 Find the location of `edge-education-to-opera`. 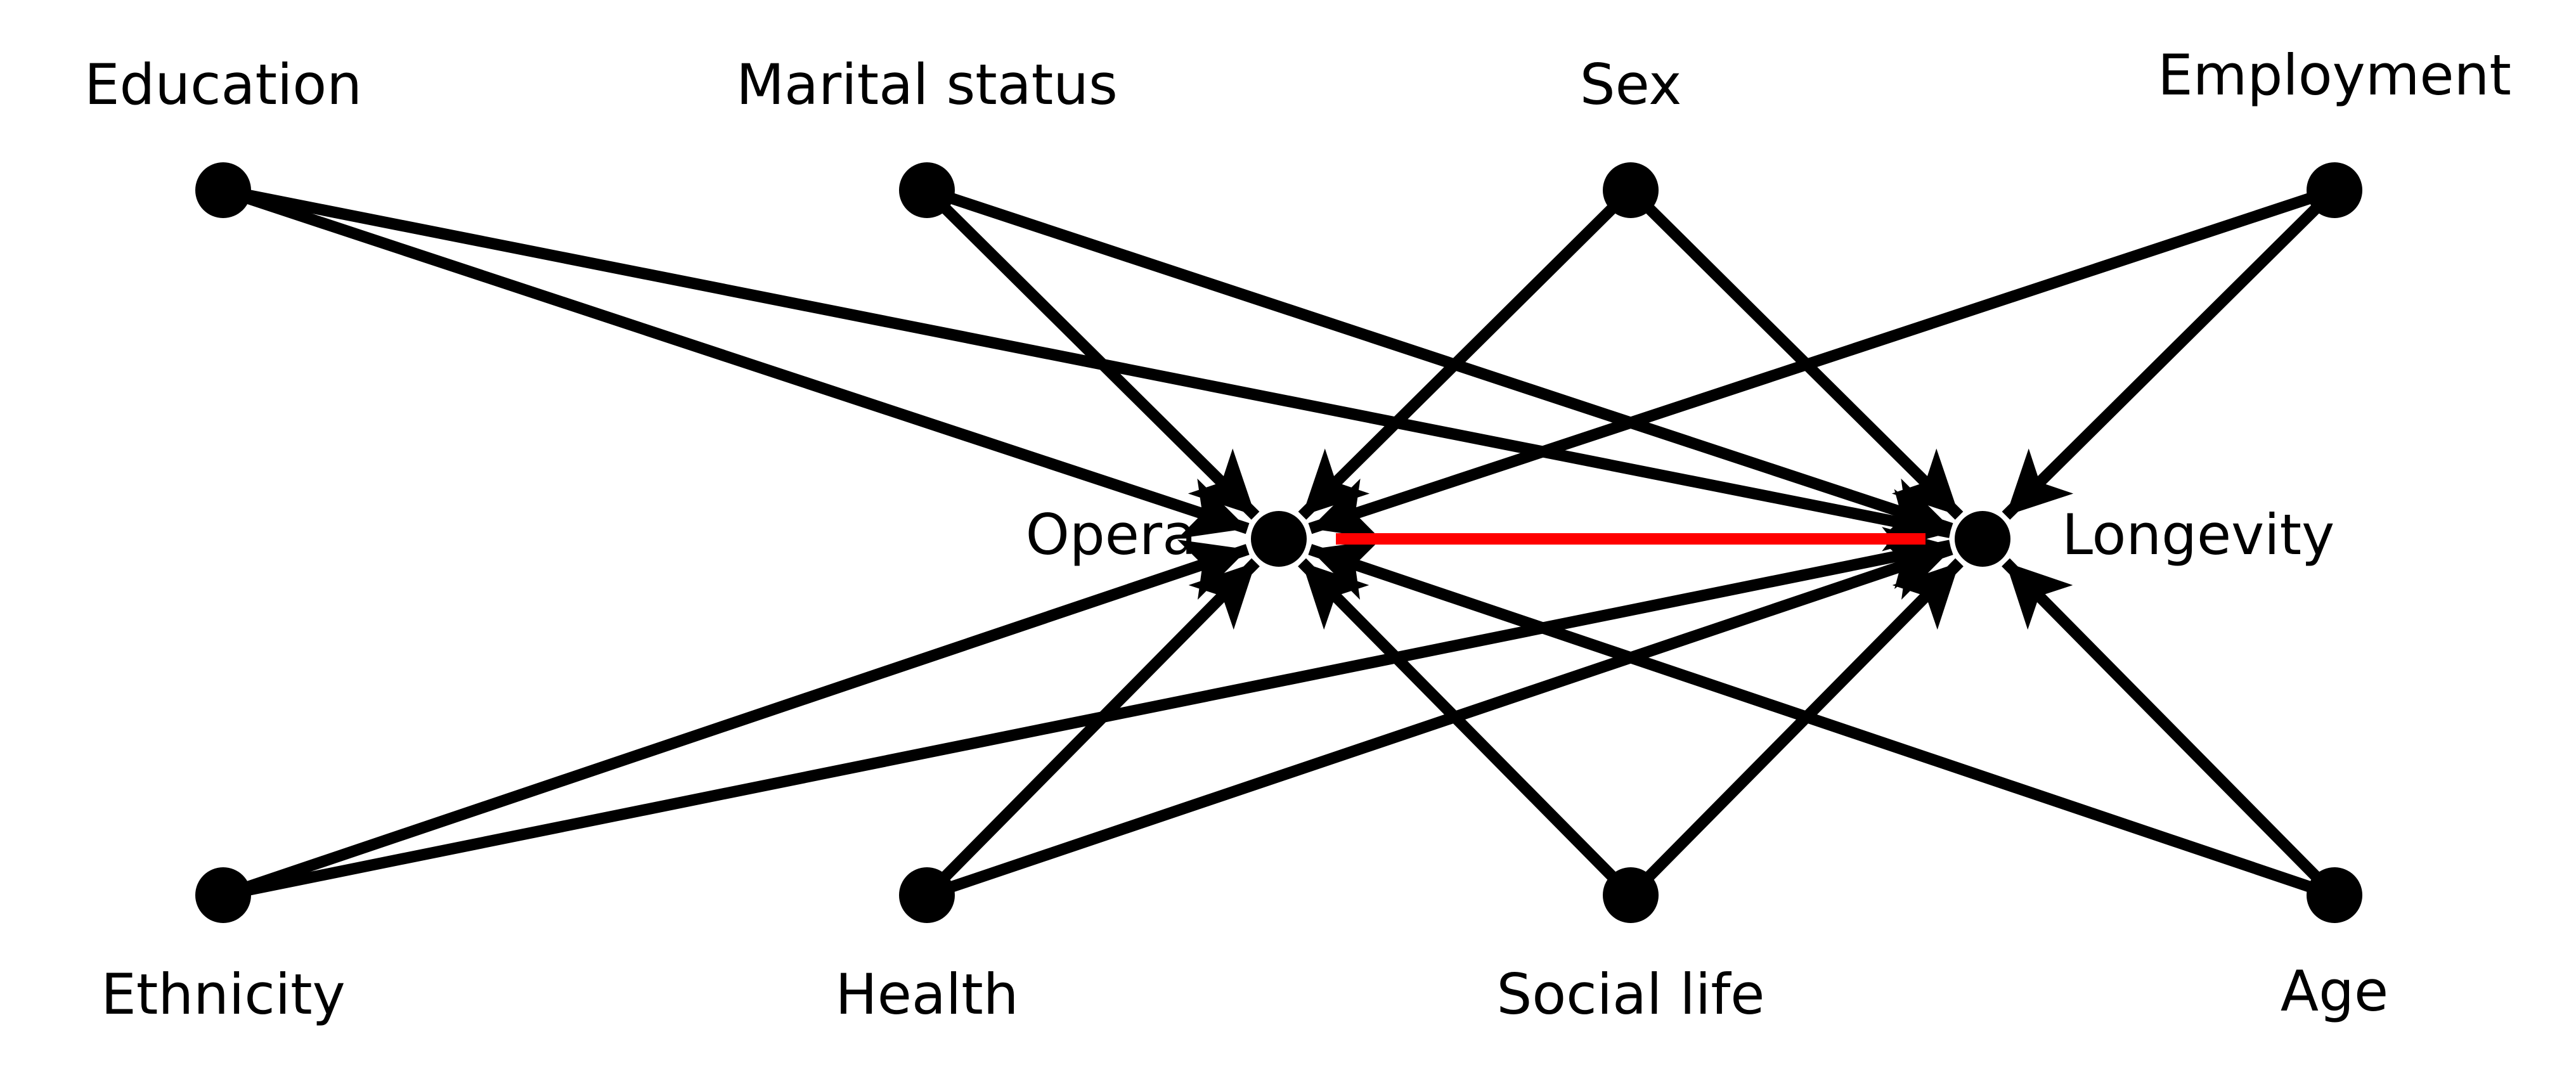

edge-education-to-opera is located at coordinates (735, 361).